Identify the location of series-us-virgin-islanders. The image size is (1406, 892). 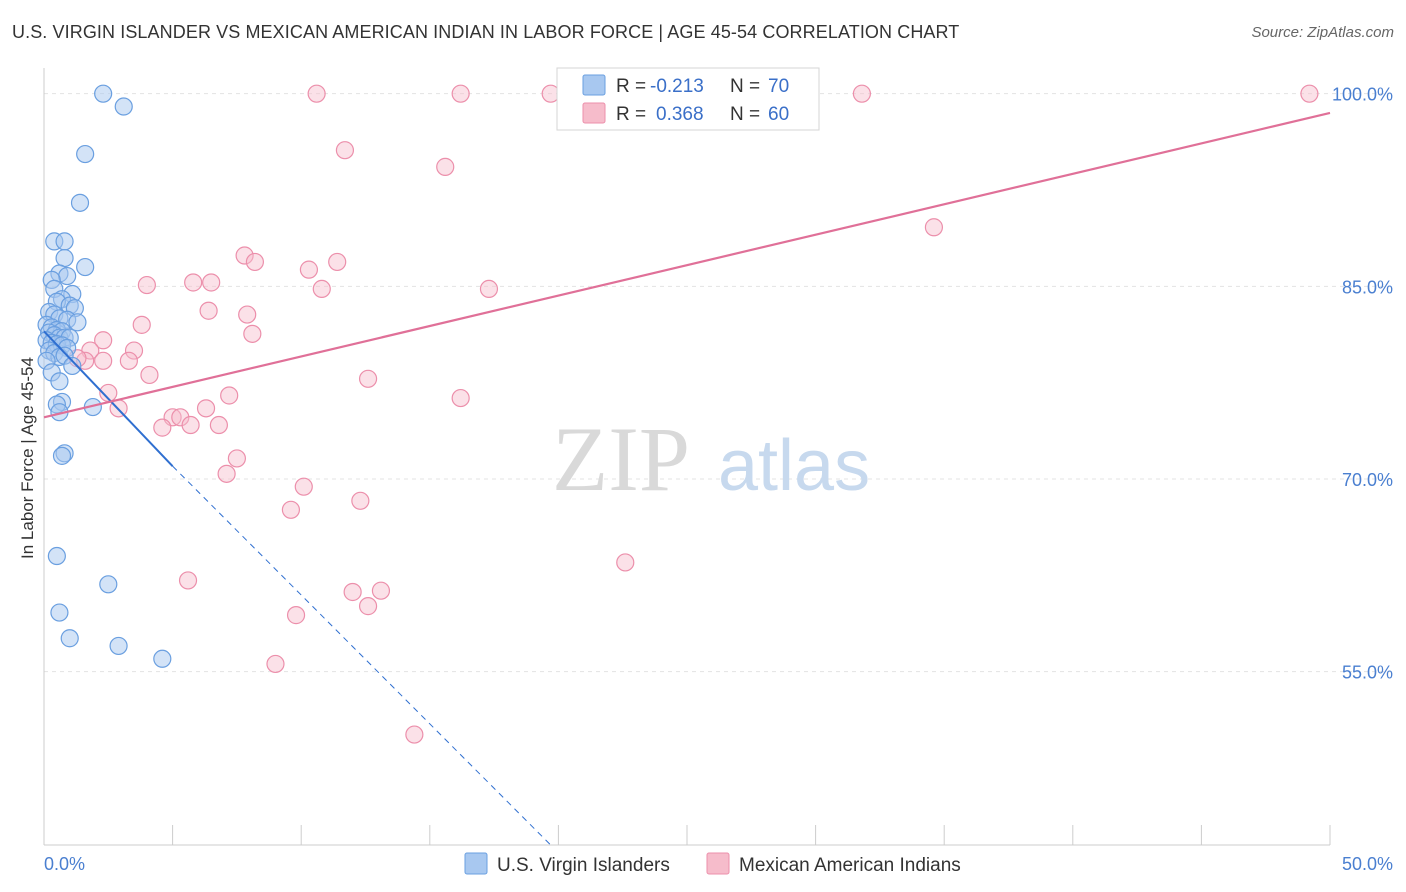
(104, 376).